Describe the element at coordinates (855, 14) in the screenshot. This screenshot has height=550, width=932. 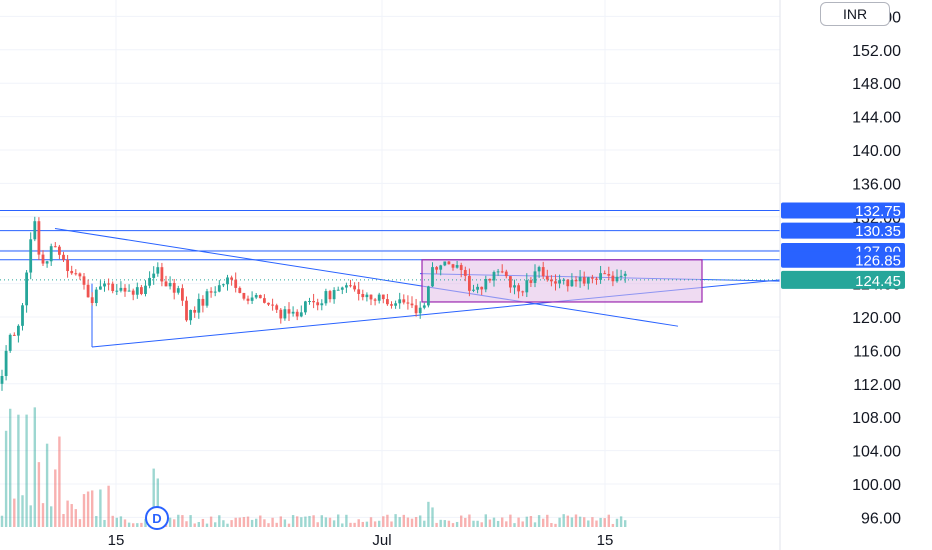
I see `currency-label: INR` at that location.